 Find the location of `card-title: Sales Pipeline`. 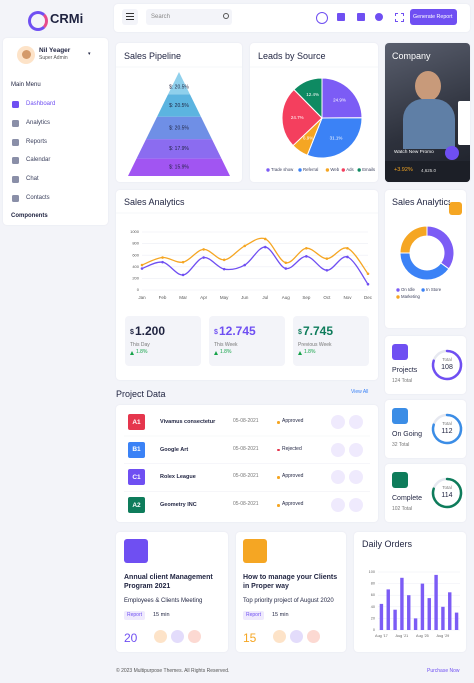

card-title: Sales Pipeline is located at coordinates (153, 56).